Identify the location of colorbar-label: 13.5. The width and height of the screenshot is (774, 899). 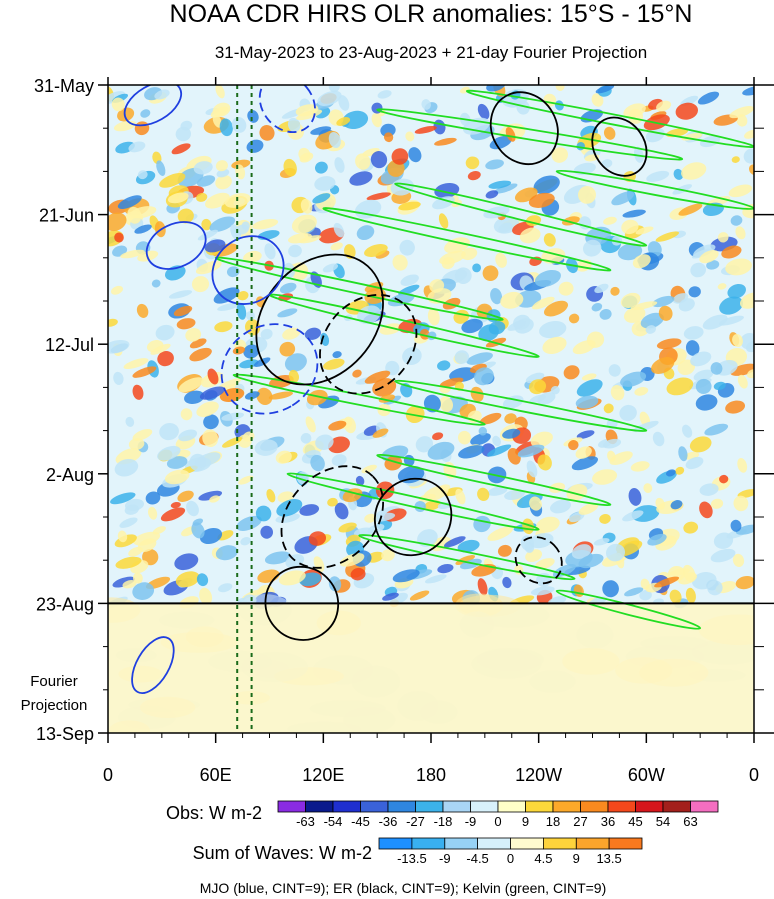
(608, 858).